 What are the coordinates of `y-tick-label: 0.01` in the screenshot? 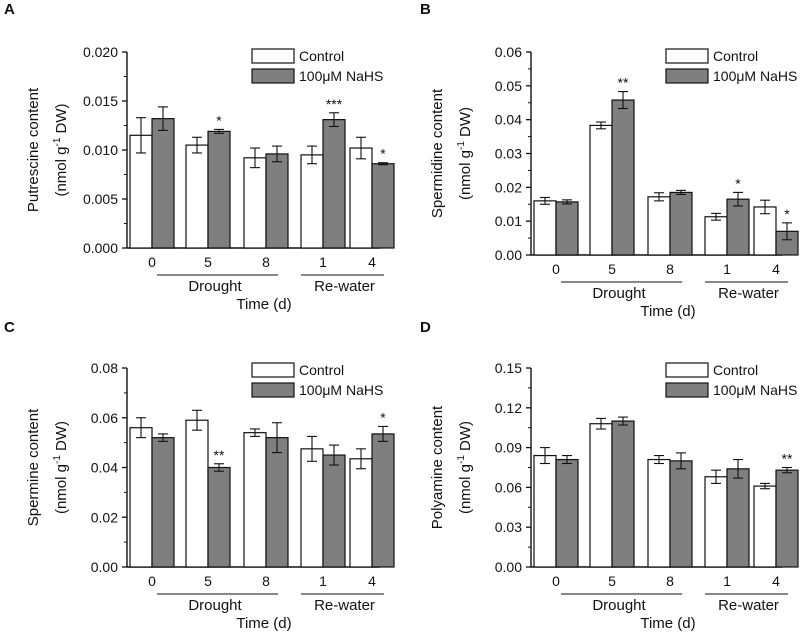 It's located at (508, 221).